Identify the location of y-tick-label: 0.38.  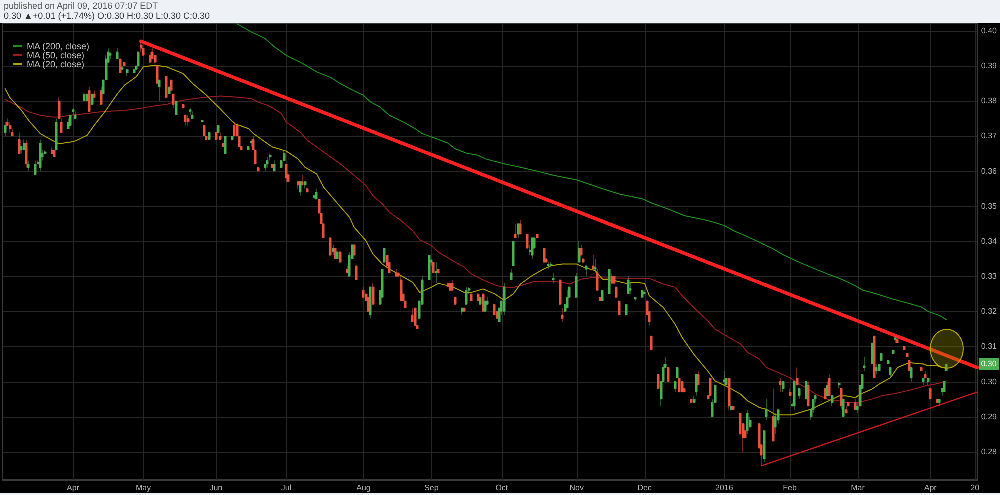
(989, 101).